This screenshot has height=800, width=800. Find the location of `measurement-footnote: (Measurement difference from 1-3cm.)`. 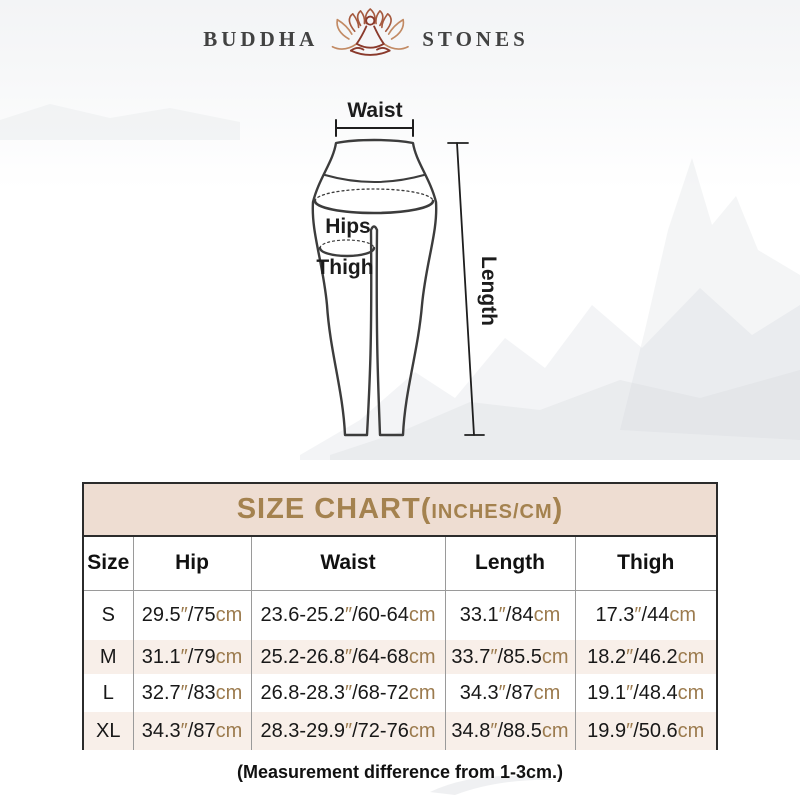

measurement-footnote: (Measurement difference from 1-3cm.) is located at coordinates (400, 772).